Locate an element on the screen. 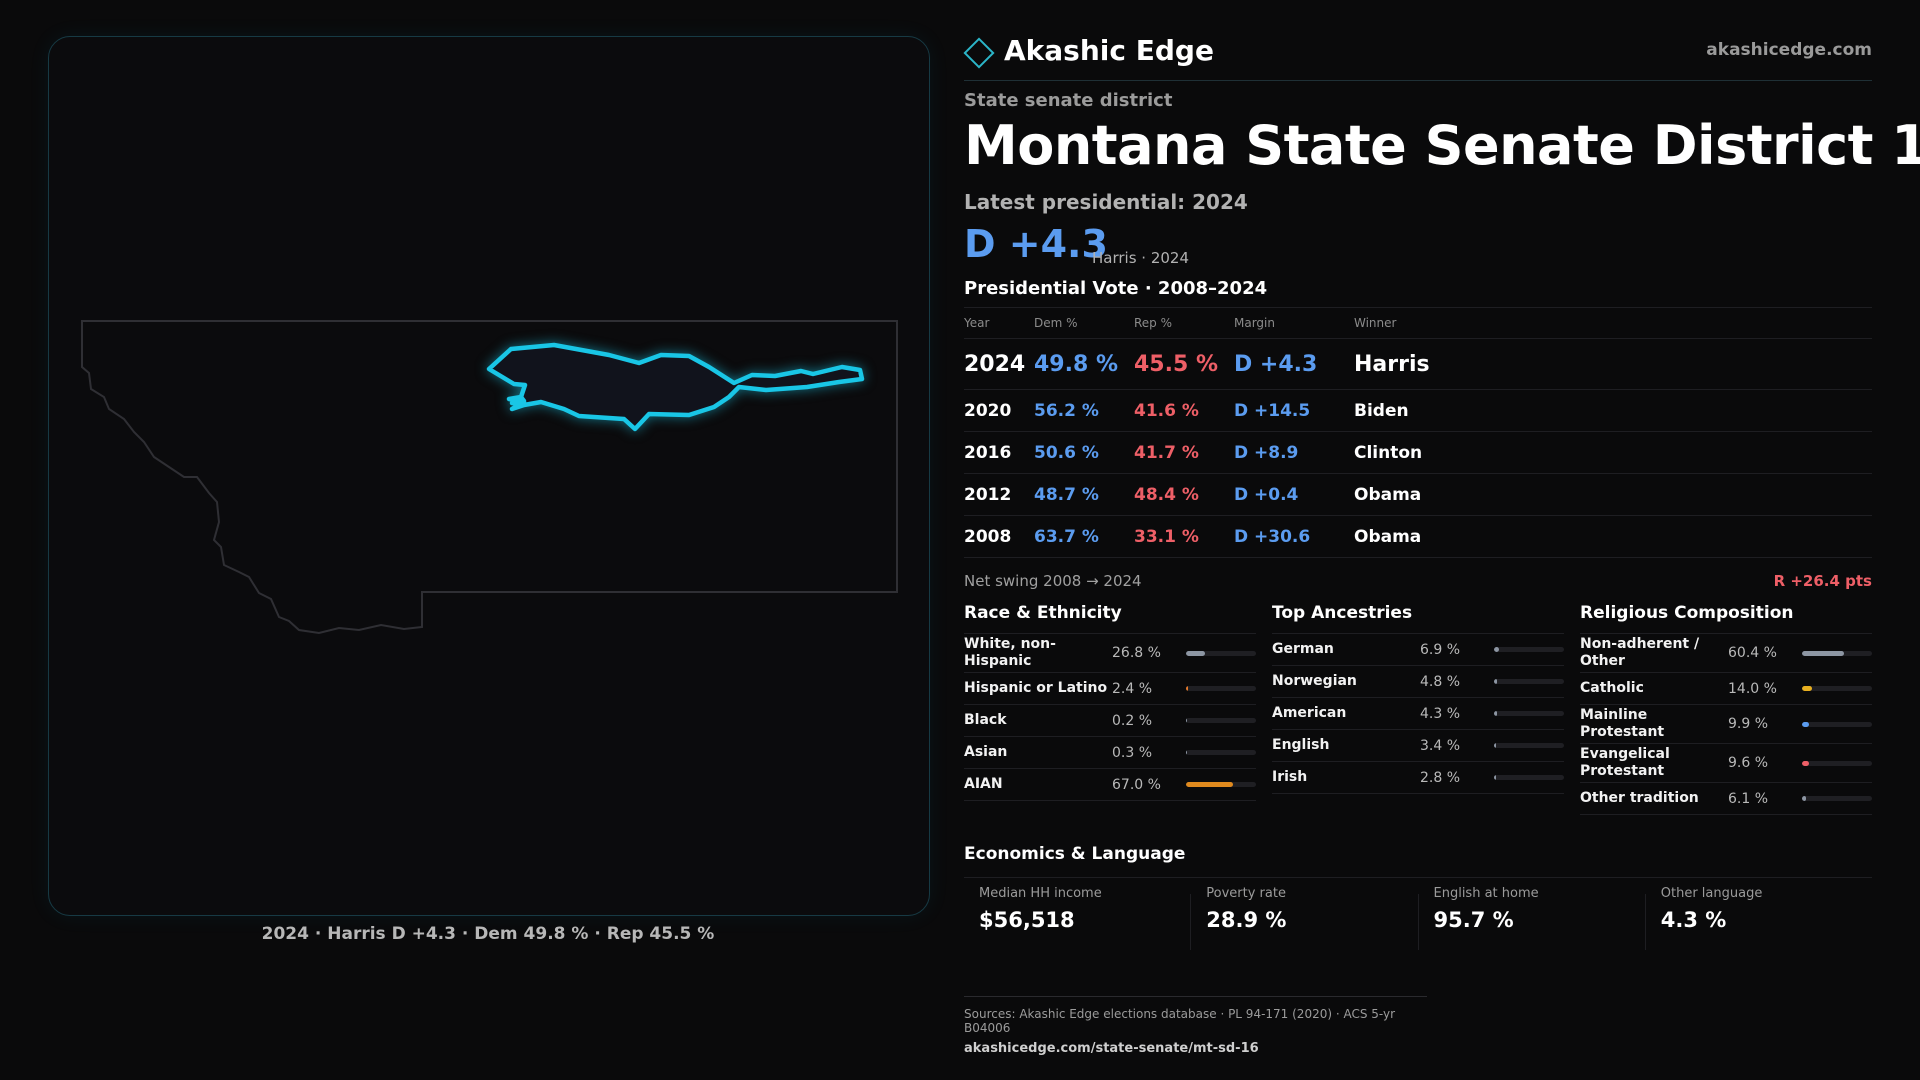  ancestry-row: German 6.9 % is located at coordinates (1418, 650).